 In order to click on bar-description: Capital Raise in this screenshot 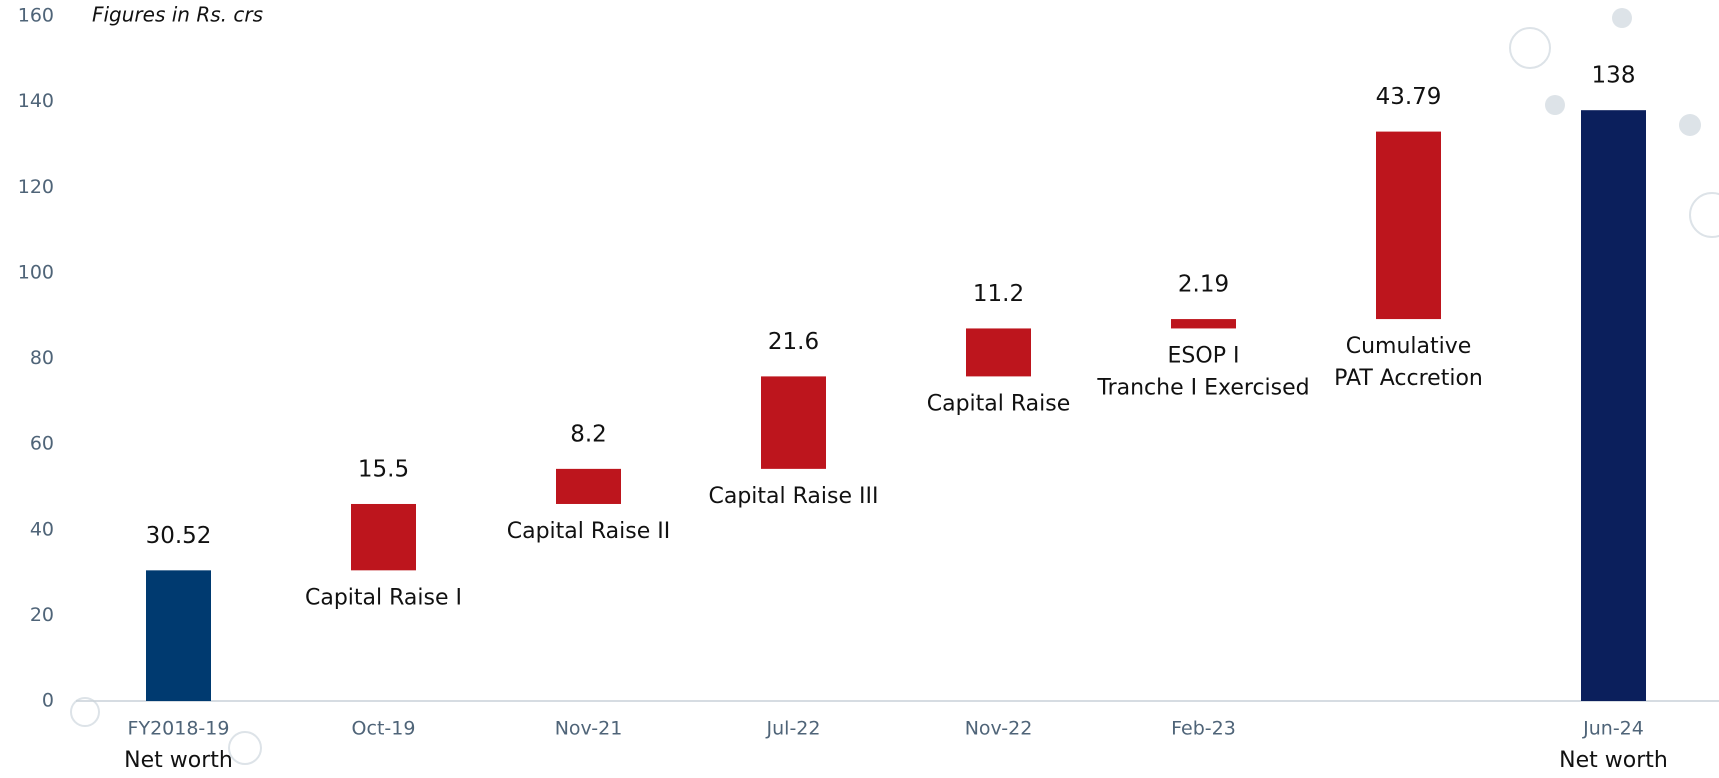, I will do `click(999, 403)`.